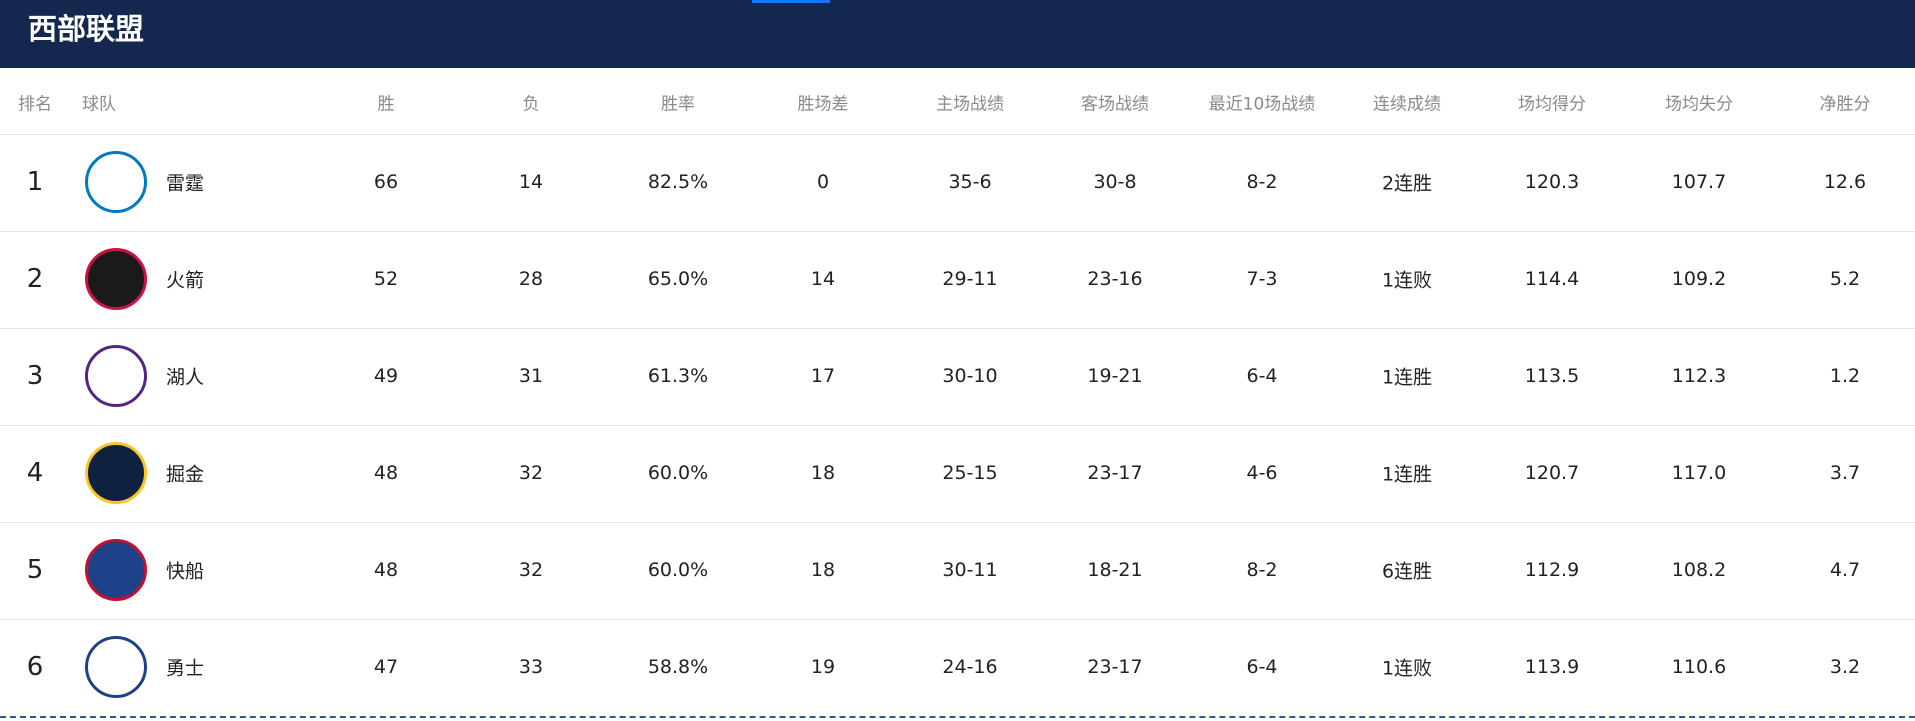 The height and width of the screenshot is (721, 1915). Describe the element at coordinates (1699, 667) in the screenshot. I see `stat-cell: 110.6` at that location.